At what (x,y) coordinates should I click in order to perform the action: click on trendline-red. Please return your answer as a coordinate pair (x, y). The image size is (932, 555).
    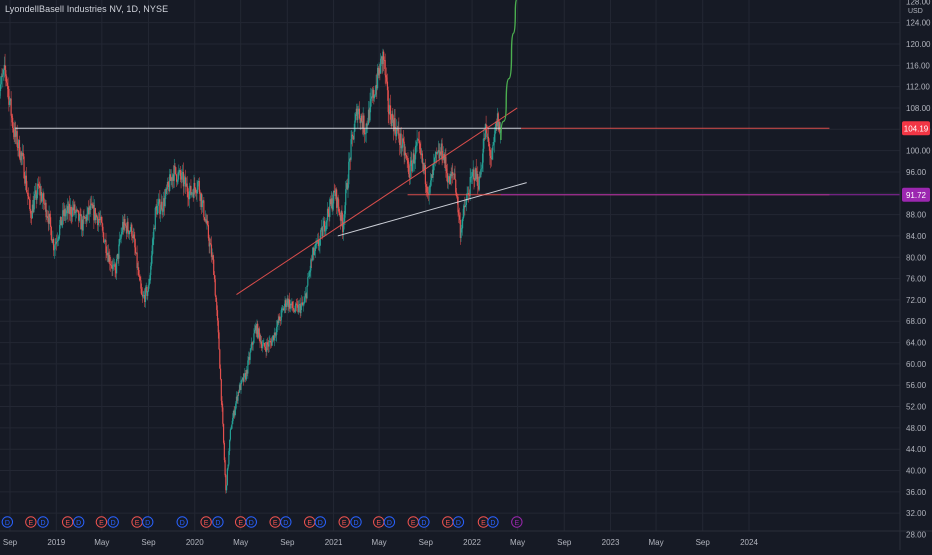
    Looking at the image, I should click on (376, 201).